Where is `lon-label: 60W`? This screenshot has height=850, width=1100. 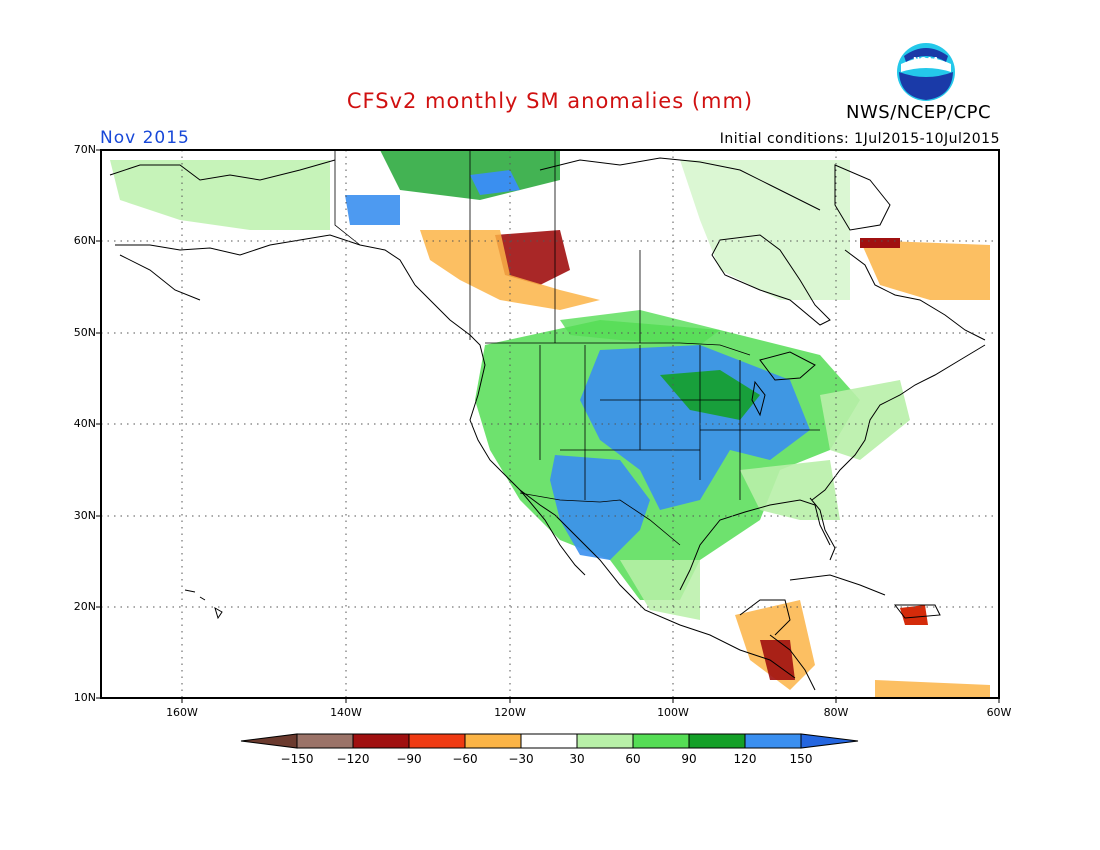
lon-label: 60W is located at coordinates (999, 712).